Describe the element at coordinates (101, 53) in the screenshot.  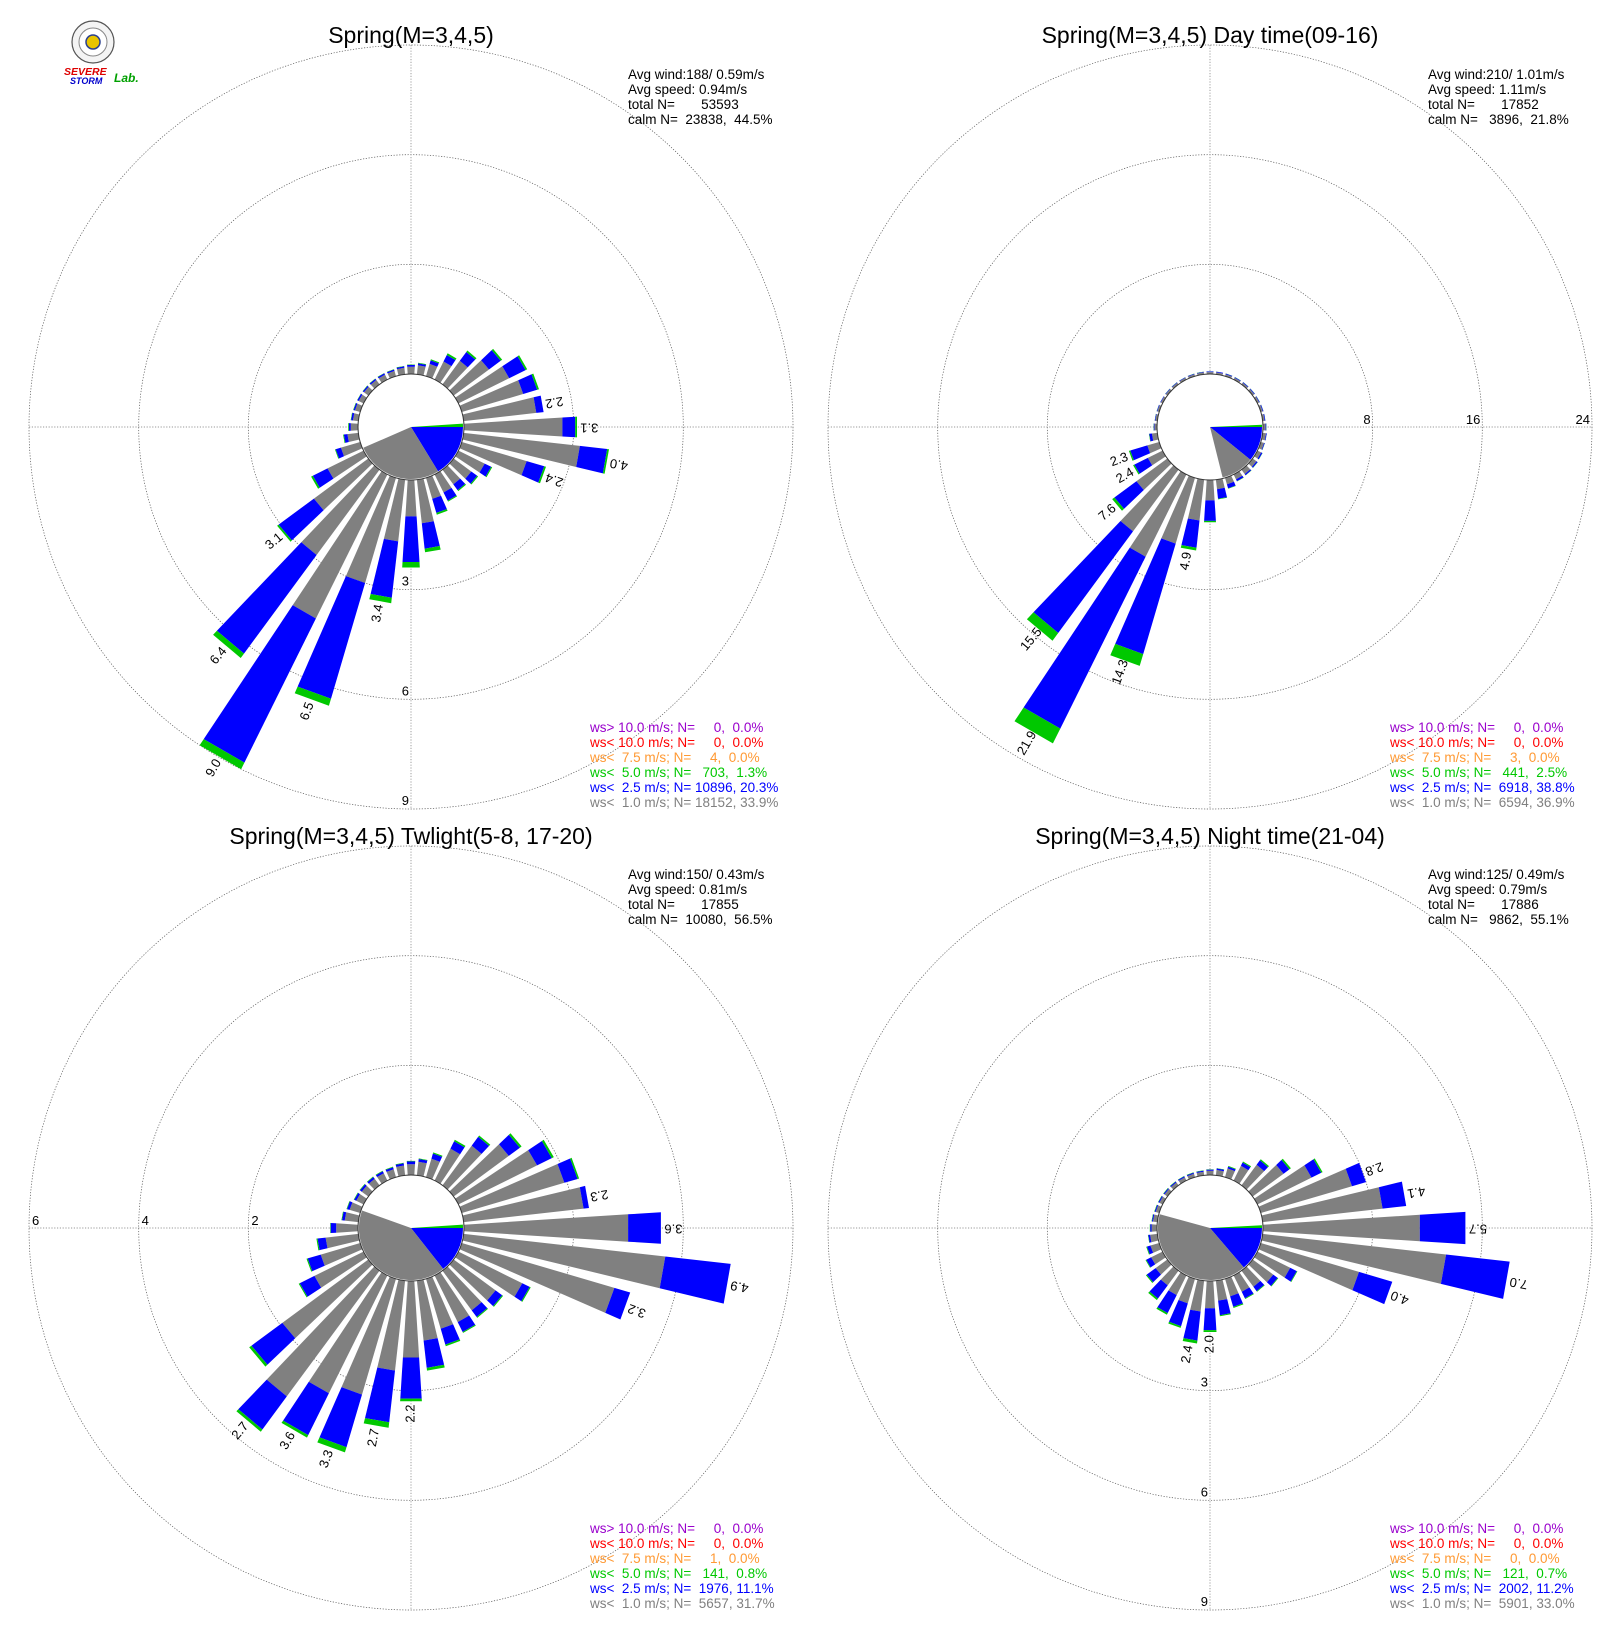
I see `lab-logo: SEVERE STORM Lab.` at that location.